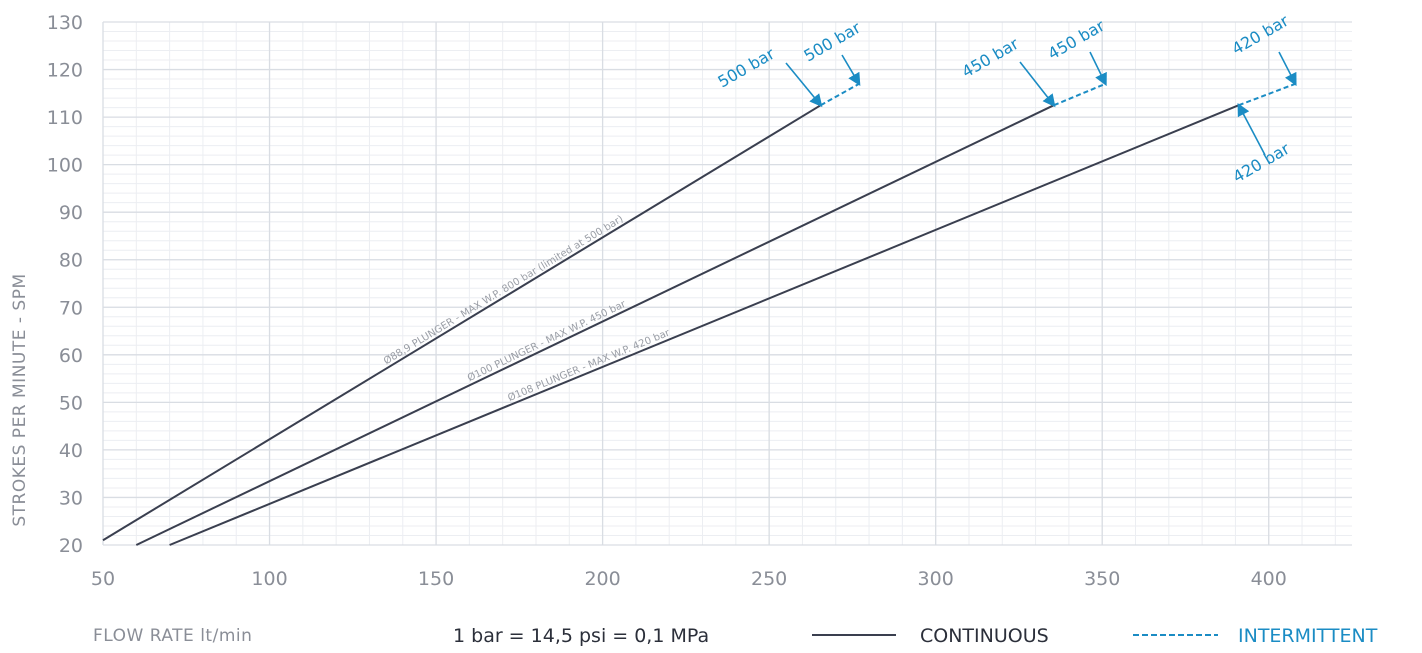 The height and width of the screenshot is (653, 1422). I want to click on pressure-label: 420 bar, so click(1261, 35).